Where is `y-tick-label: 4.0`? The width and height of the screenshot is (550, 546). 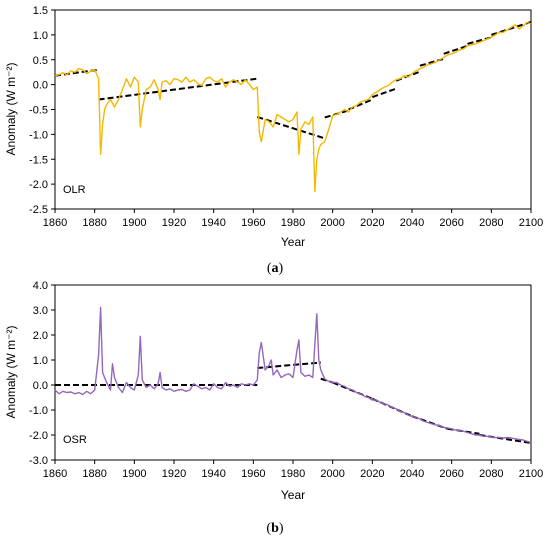
y-tick-label: 4.0 is located at coordinates (40, 286).